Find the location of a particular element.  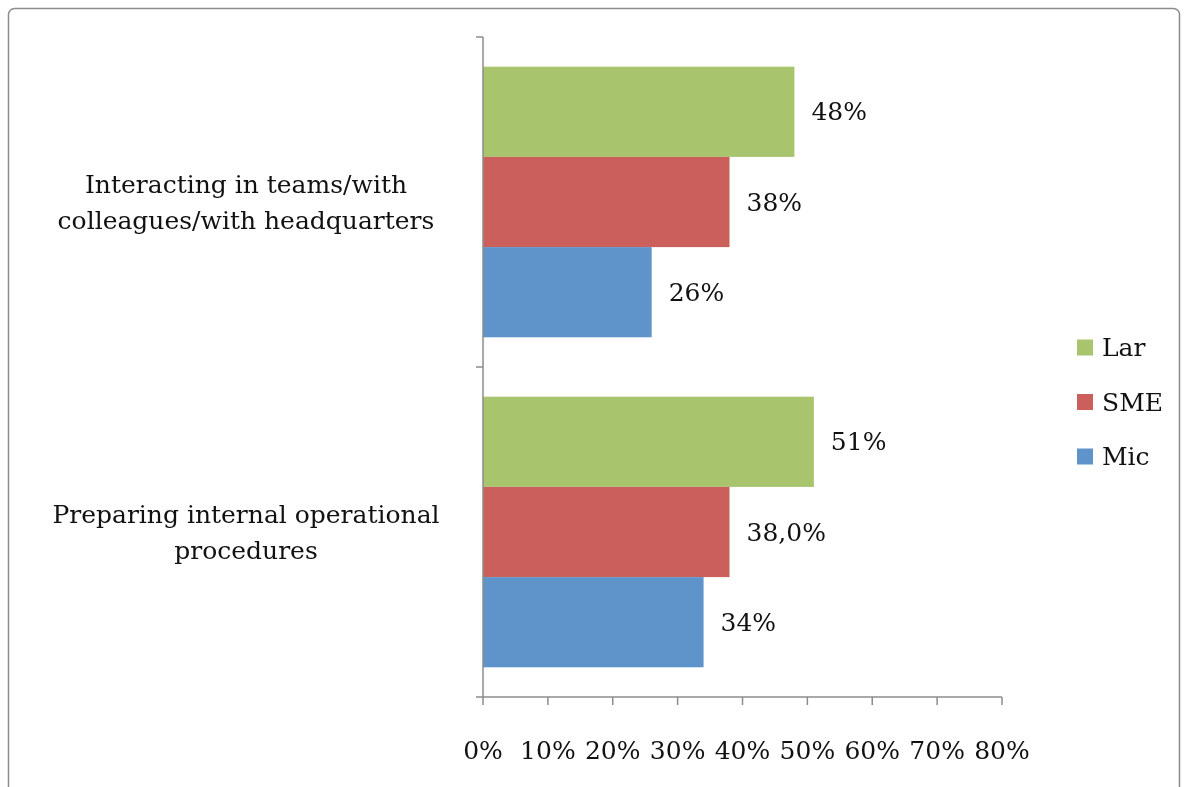

data-label: 38% is located at coordinates (774, 202).